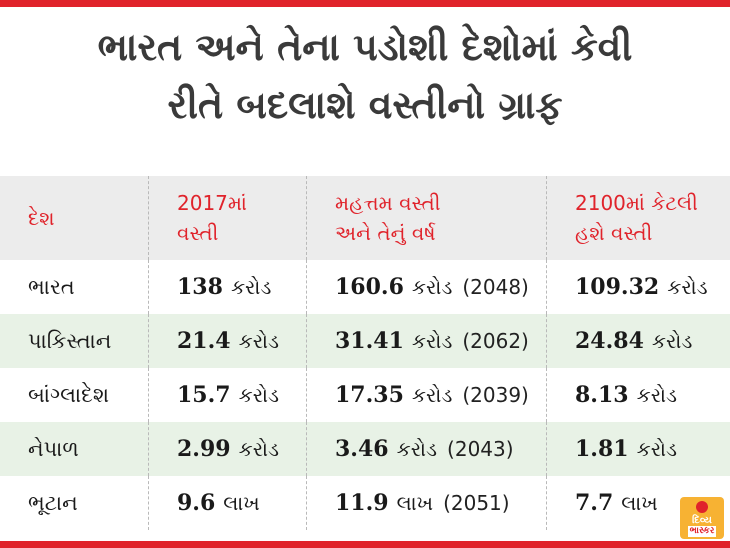 Image resolution: width=730 pixels, height=548 pixels. What do you see at coordinates (602, 449) in the screenshot?
I see `value: 1.81` at bounding box center [602, 449].